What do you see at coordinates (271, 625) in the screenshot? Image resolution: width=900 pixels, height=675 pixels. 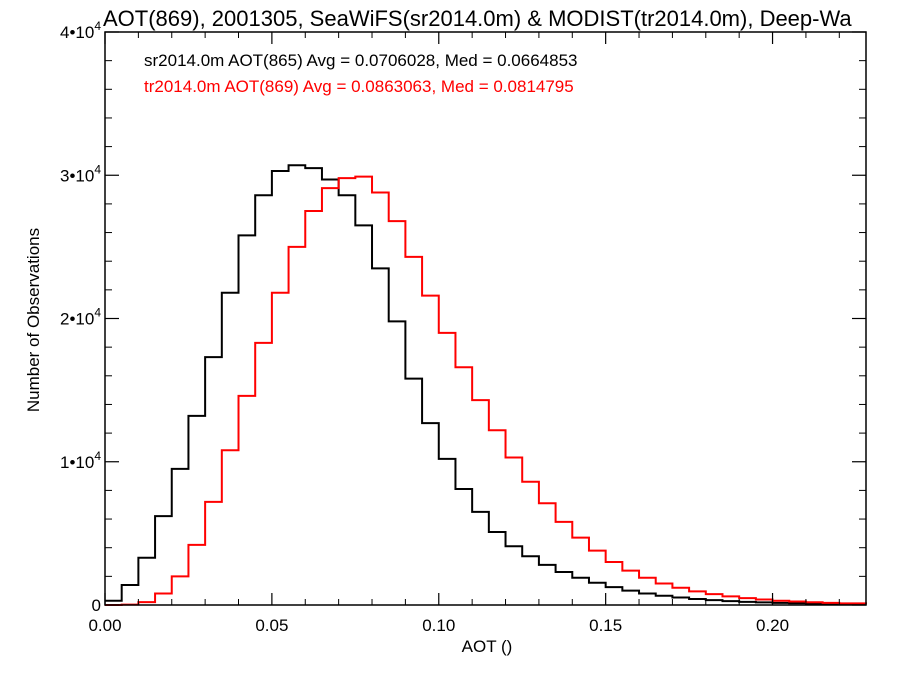 I see `x-tick-label: 0.05` at bounding box center [271, 625].